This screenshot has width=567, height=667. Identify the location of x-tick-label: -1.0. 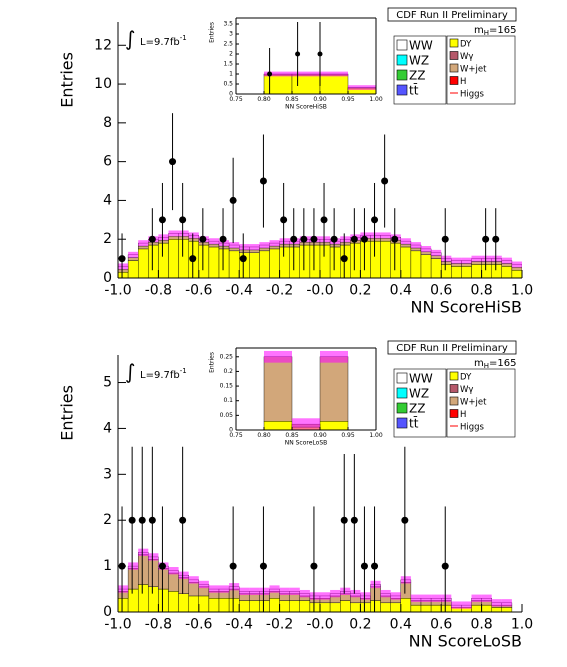
(117, 291).